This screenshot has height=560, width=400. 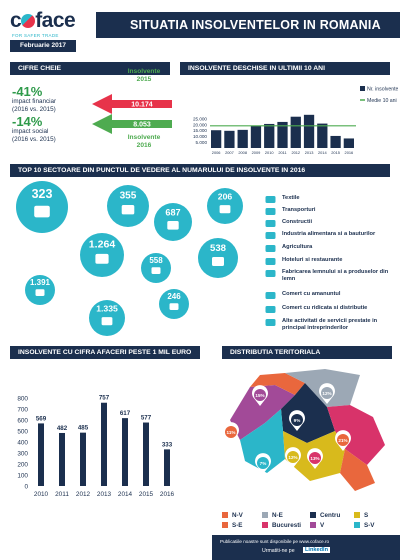 What do you see at coordinates (262, 441) in the screenshot?
I see `region-s-v` at bounding box center [262, 441].